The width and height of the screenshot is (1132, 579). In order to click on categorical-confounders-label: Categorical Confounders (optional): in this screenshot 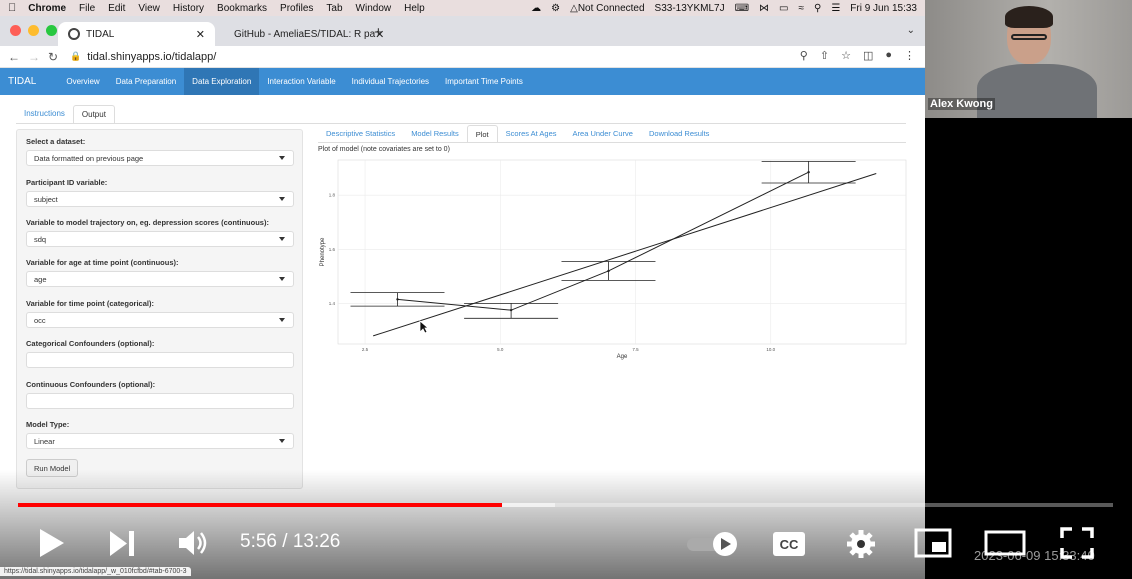, I will do `click(90, 343)`.